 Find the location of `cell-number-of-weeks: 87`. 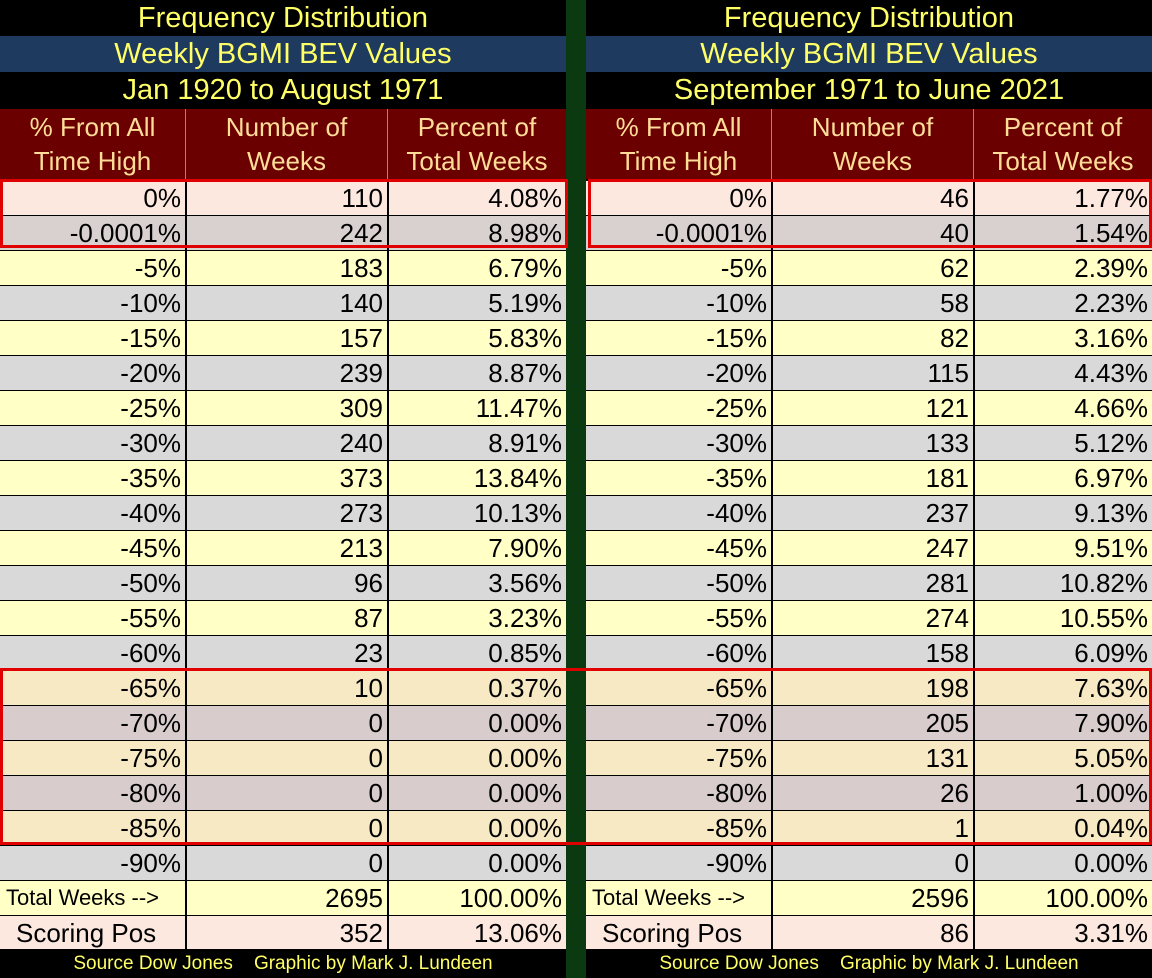

cell-number-of-weeks: 87 is located at coordinates (286, 618).